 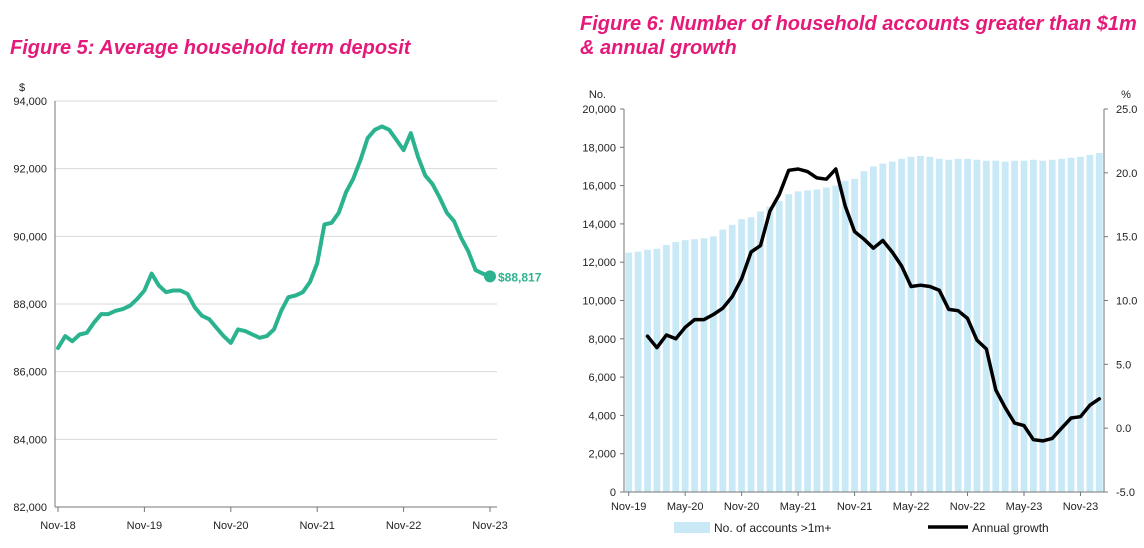 I want to click on y-right-tick-label: 25.0, so click(x=1126, y=110).